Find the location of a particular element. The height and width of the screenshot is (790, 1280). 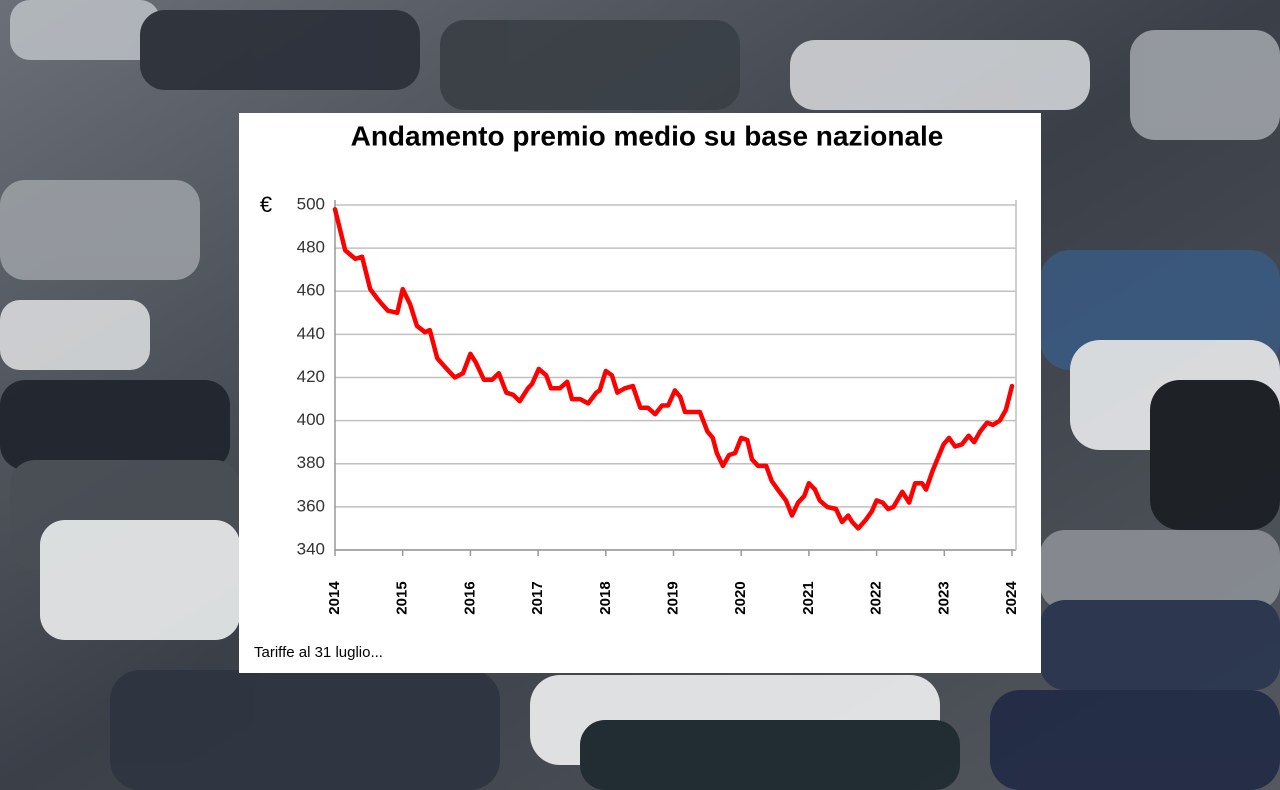

y-tick-label: 420 is located at coordinates (311, 376).